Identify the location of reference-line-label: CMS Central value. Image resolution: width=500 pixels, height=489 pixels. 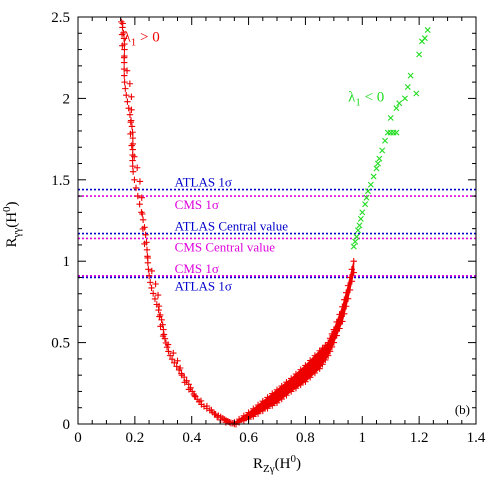
(225, 246).